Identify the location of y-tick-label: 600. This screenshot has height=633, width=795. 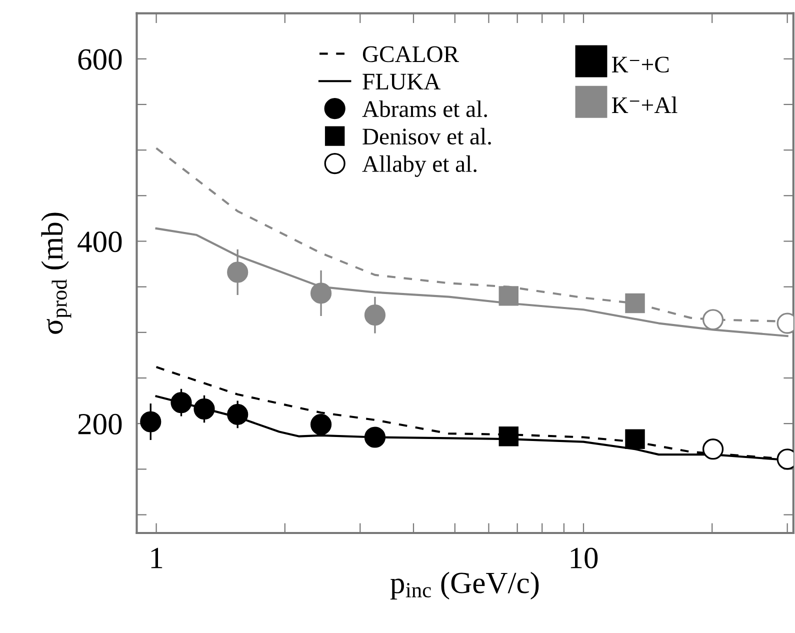
(100, 59).